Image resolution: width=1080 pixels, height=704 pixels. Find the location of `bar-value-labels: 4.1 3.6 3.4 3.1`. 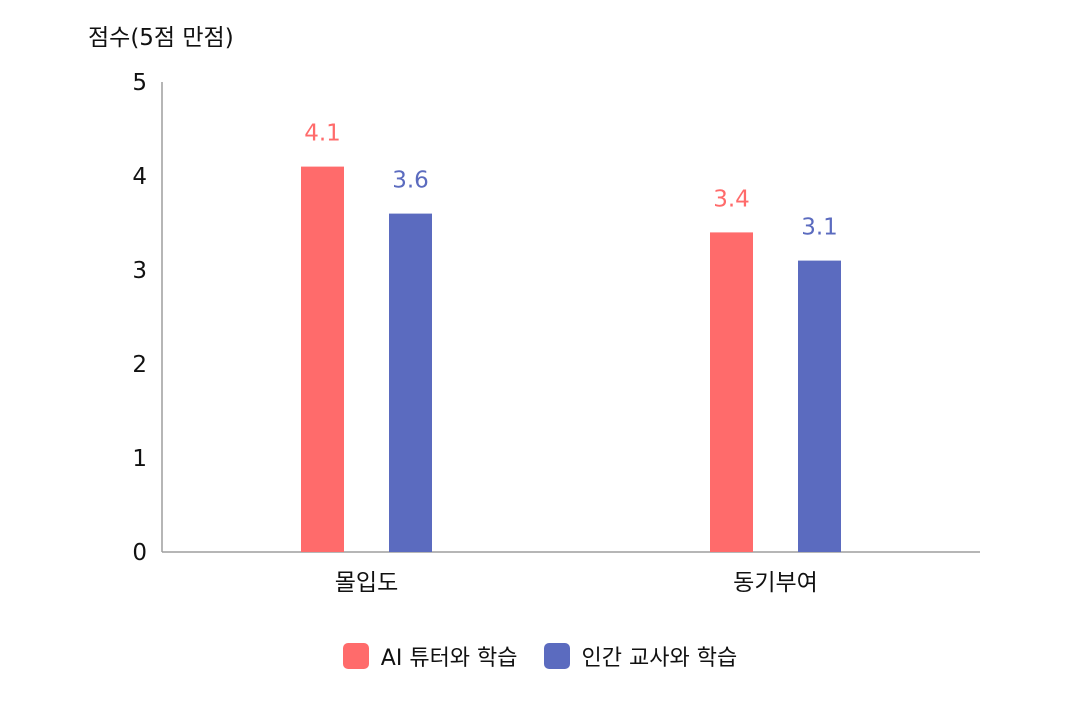

bar-value-labels: 4.1 3.6 3.4 3.1 is located at coordinates (571, 181).